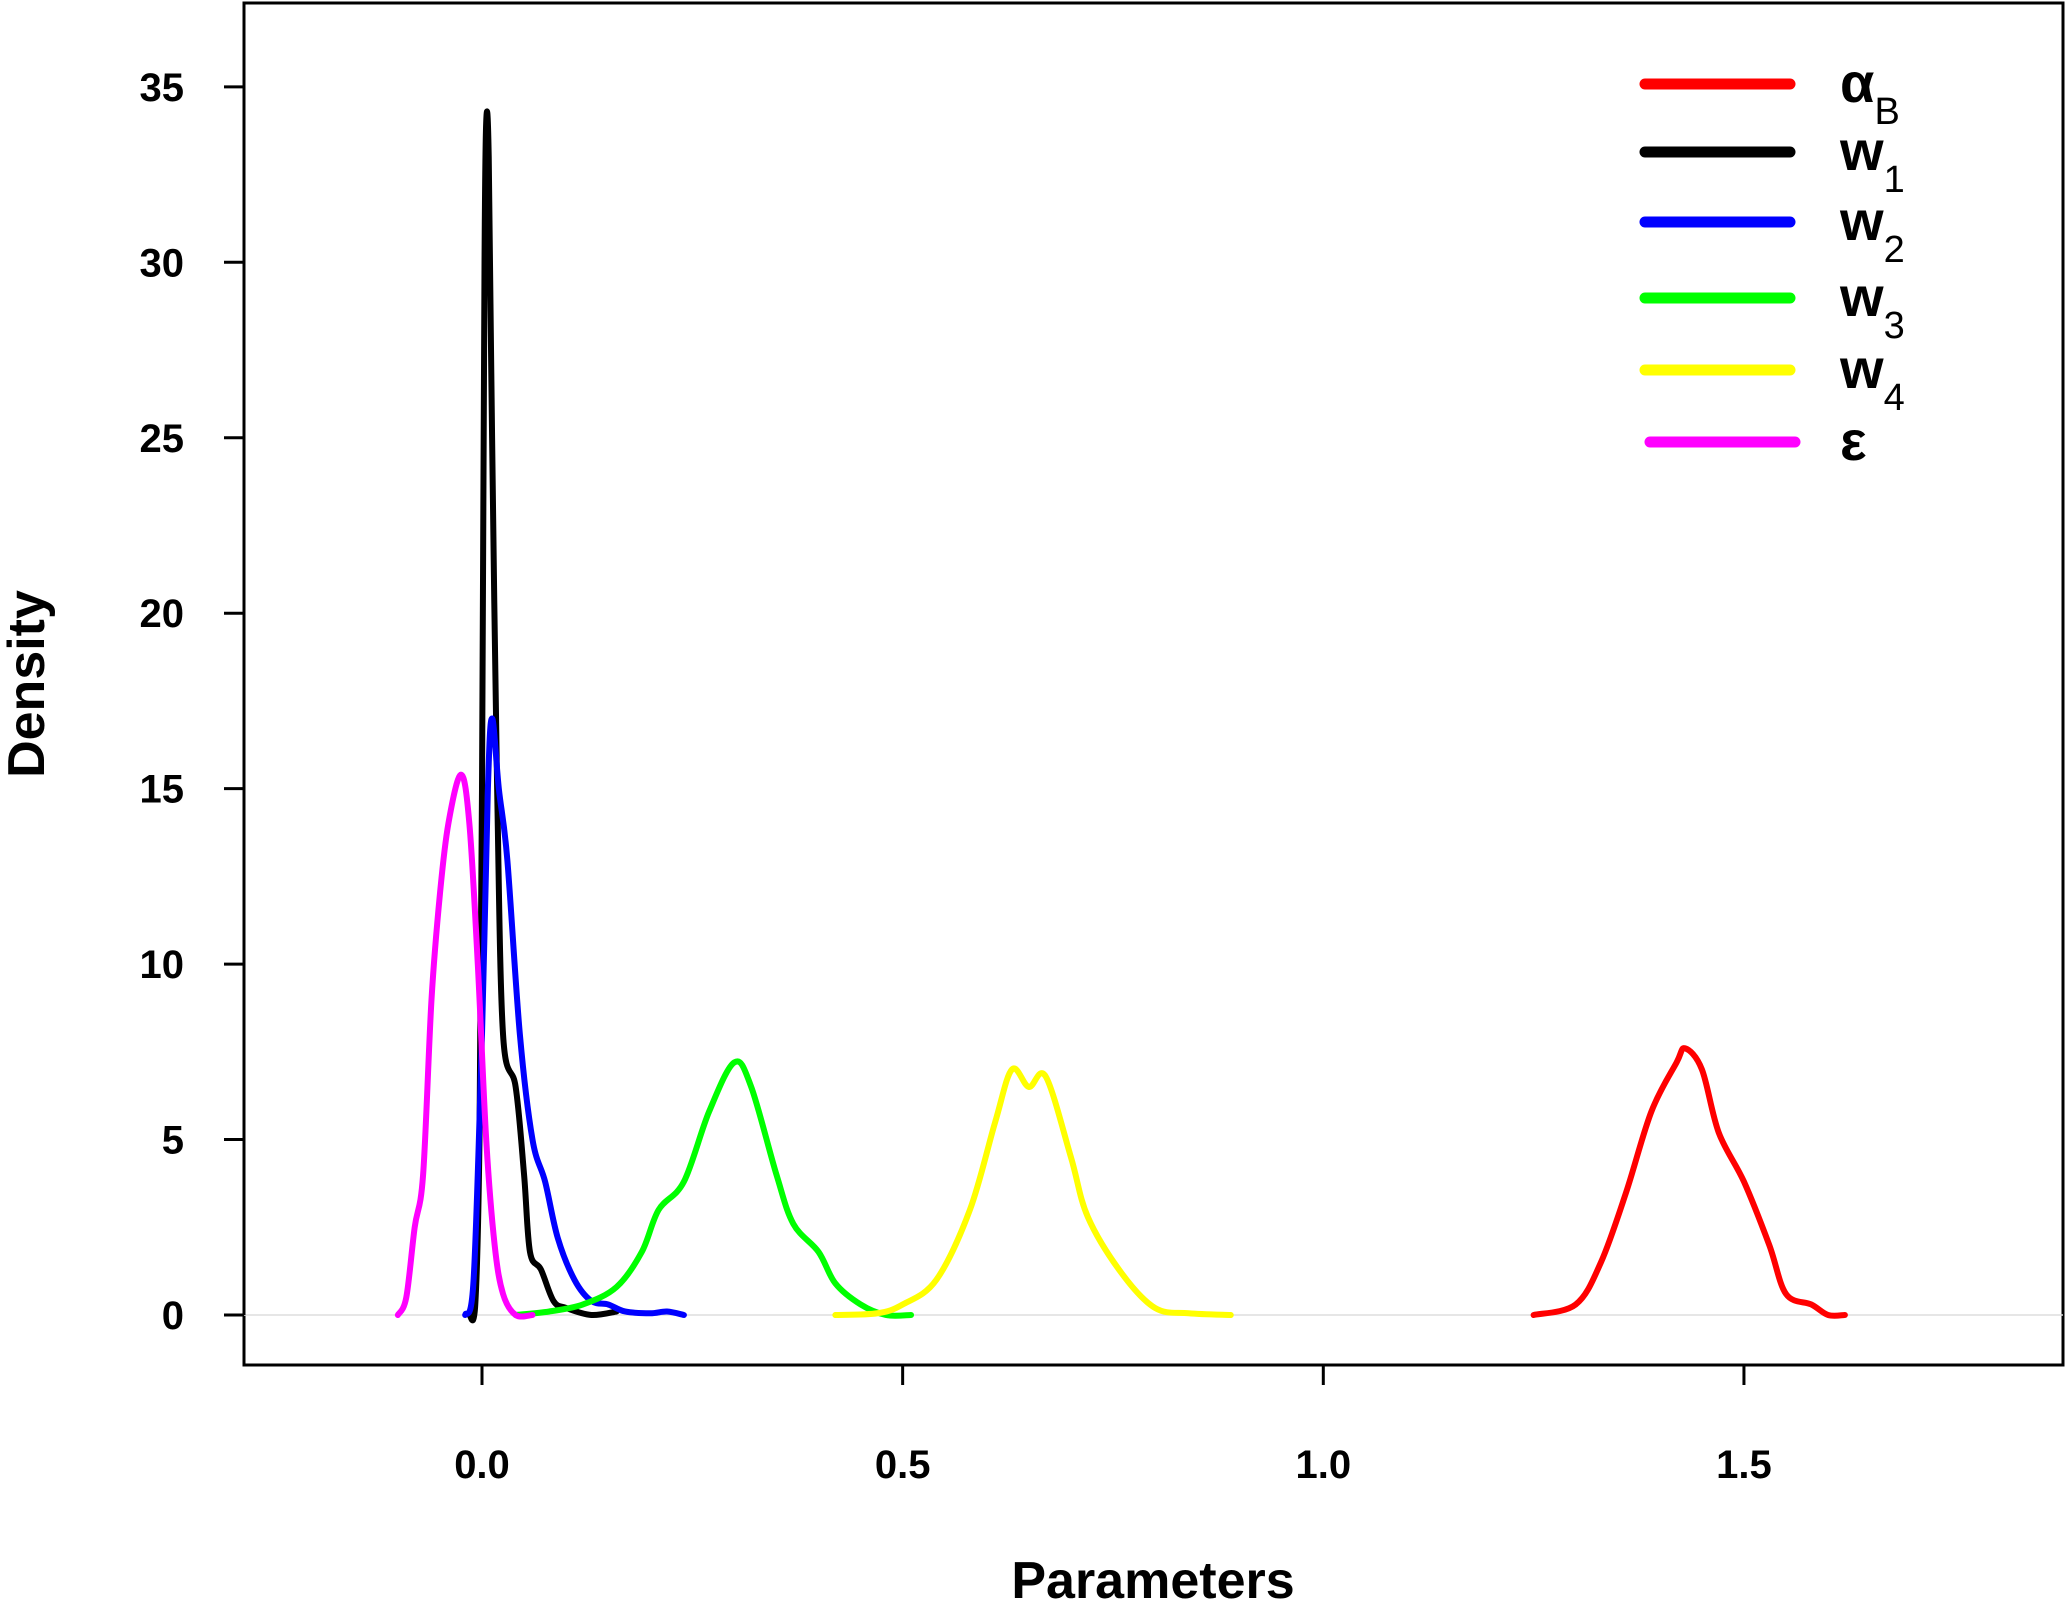  Describe the element at coordinates (162, 88) in the screenshot. I see `y-tick-label: 35` at that location.